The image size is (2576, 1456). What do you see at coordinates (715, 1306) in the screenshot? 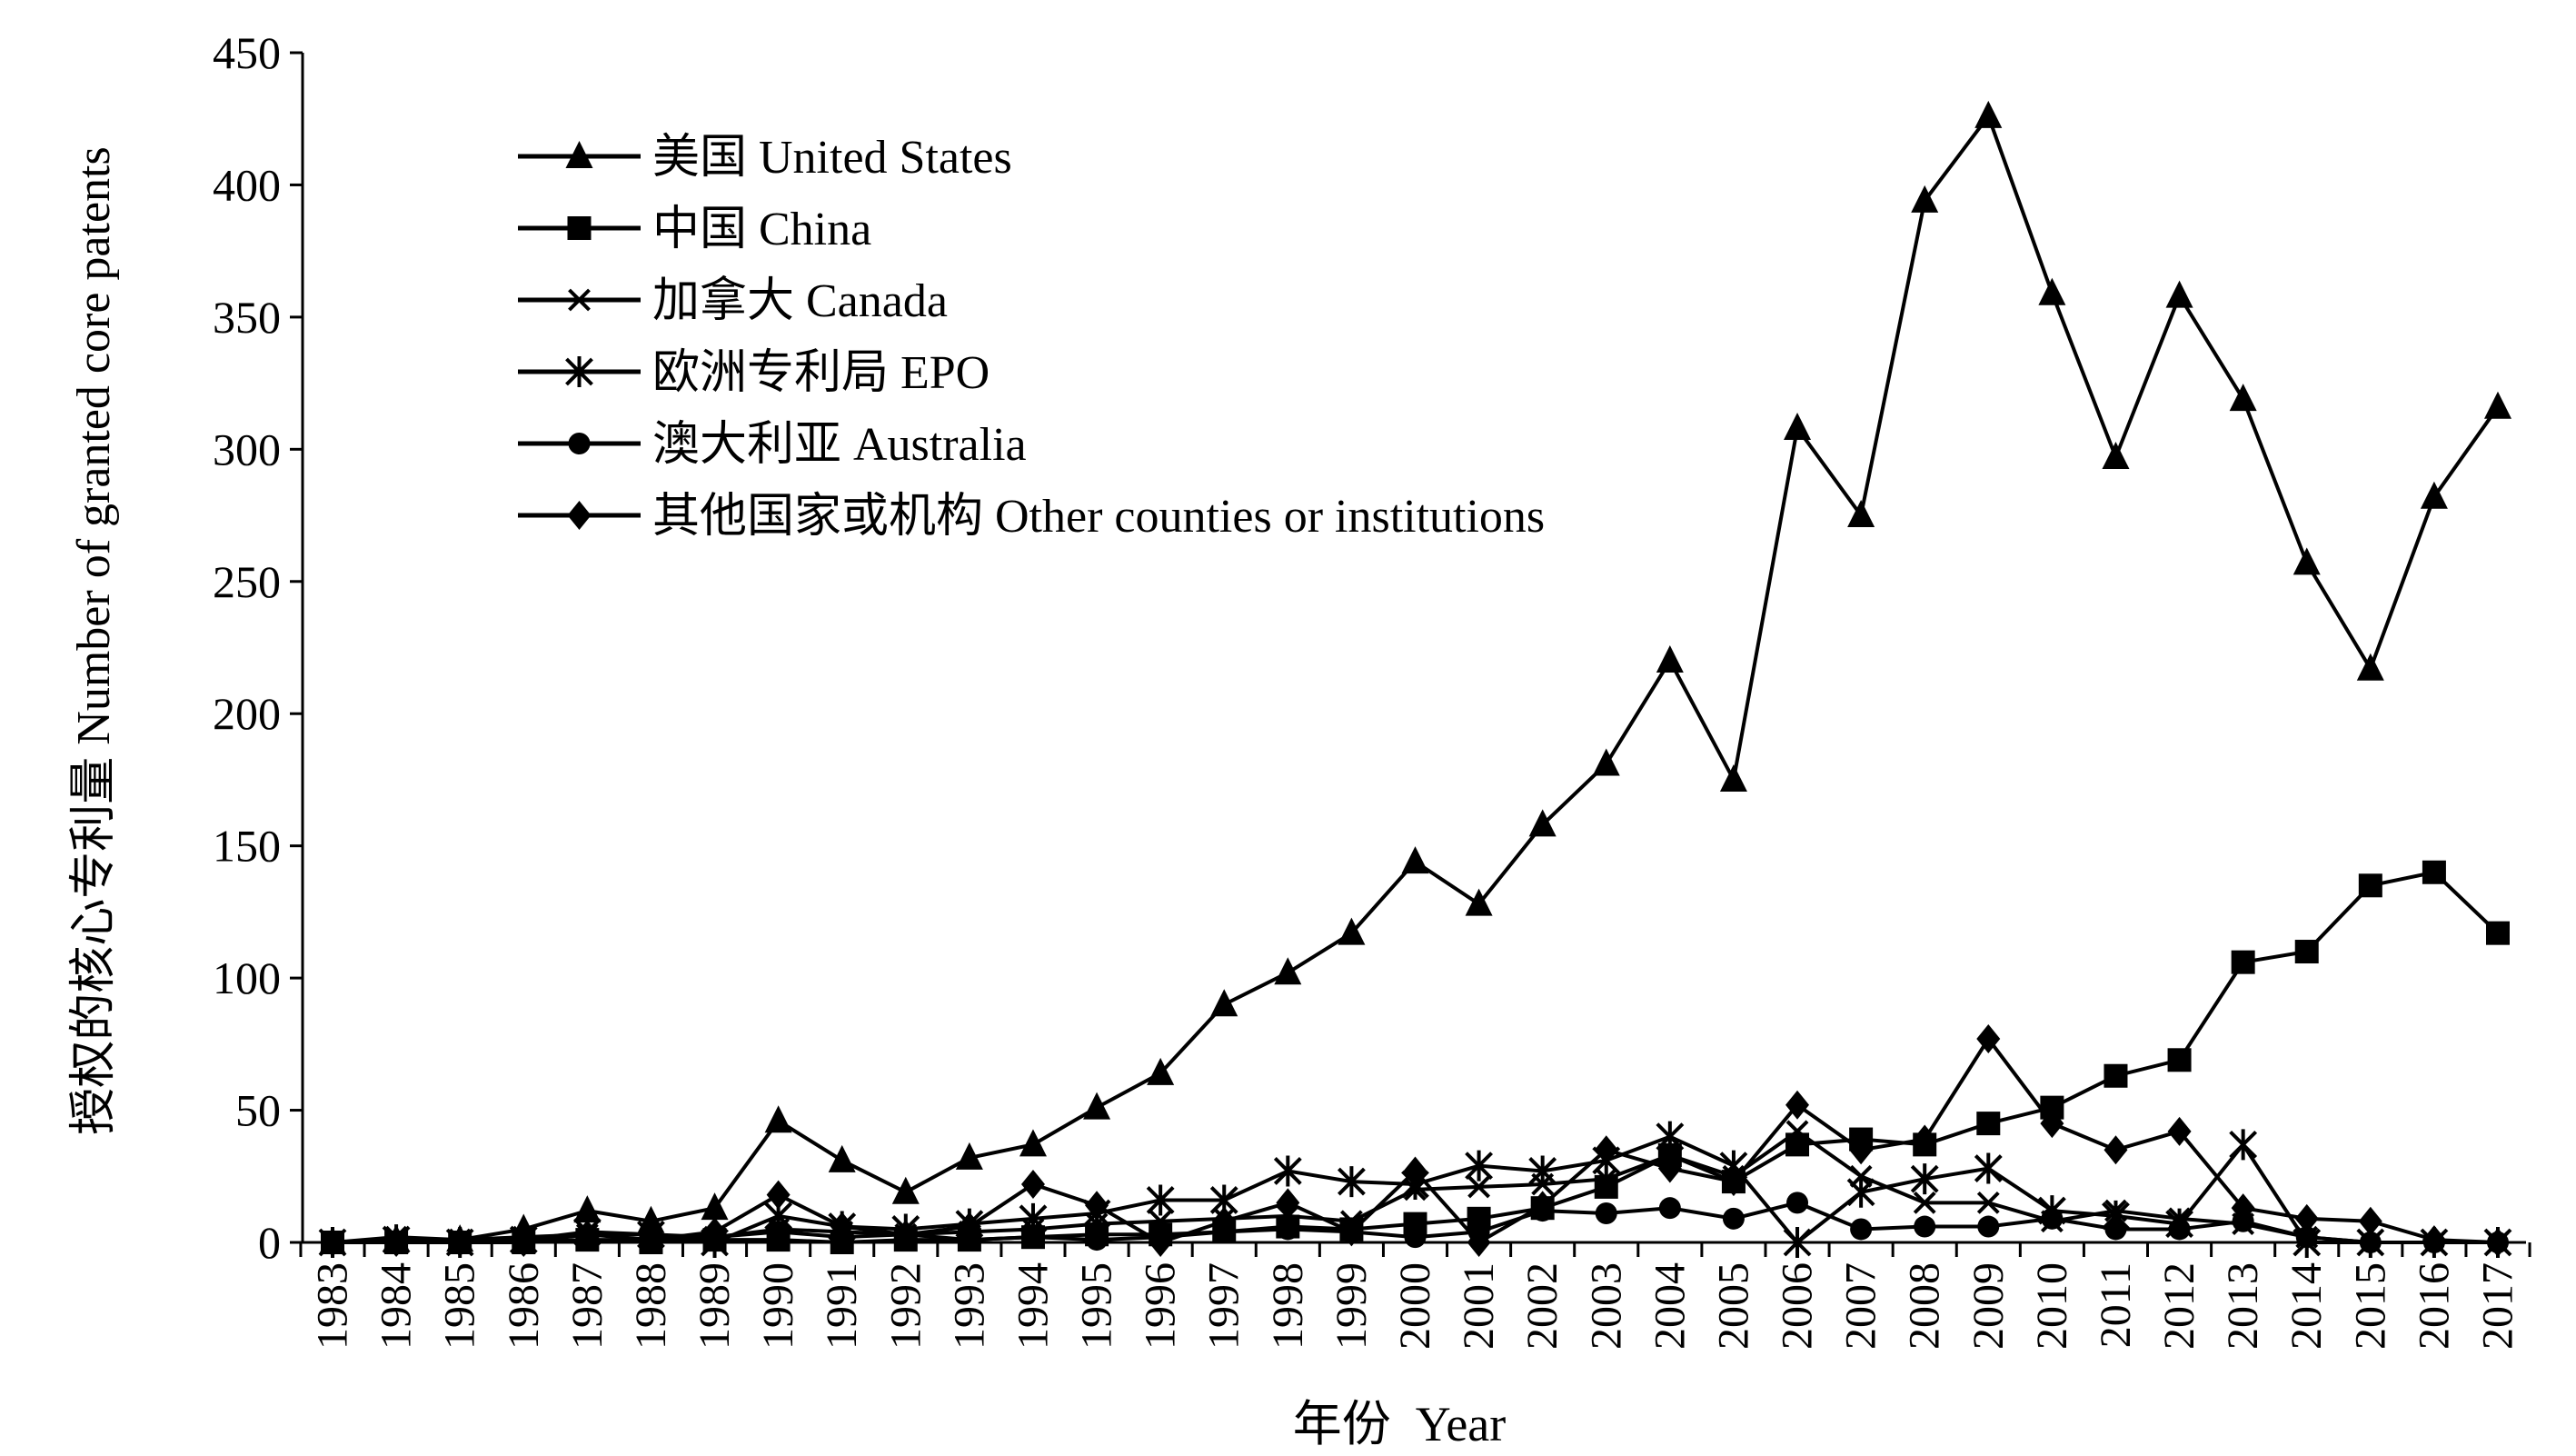
I see `x-tick-label: 1989` at bounding box center [715, 1306].